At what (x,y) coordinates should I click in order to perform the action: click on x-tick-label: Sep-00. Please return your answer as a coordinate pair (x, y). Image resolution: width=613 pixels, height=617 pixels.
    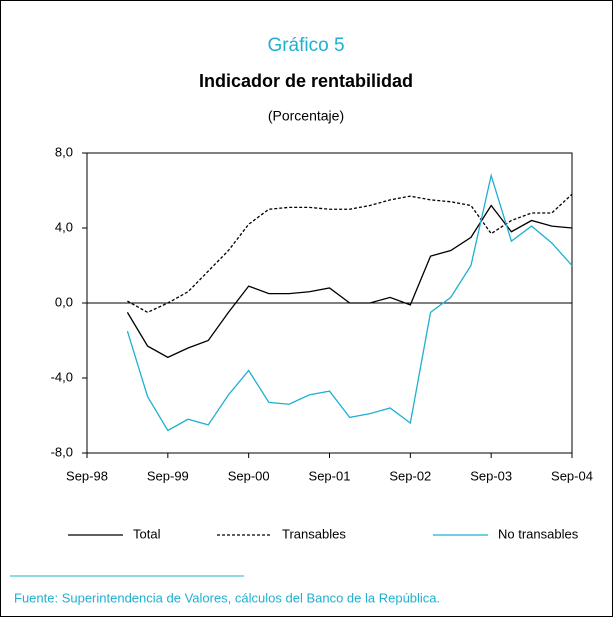
    Looking at the image, I should click on (249, 475).